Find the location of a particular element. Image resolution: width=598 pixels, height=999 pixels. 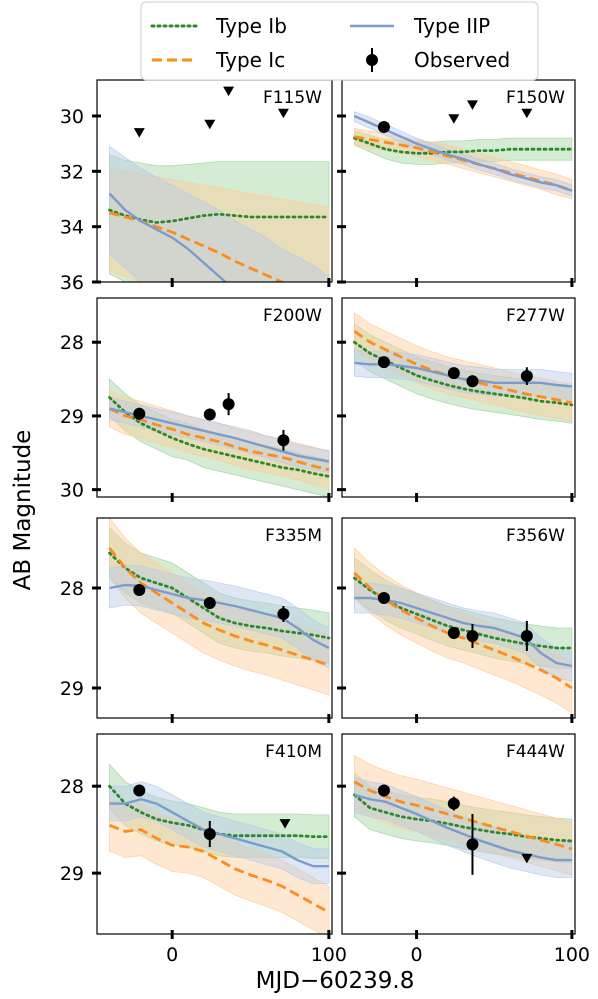

panel-f444w-xtick-label-0: 0 is located at coordinates (417, 955).